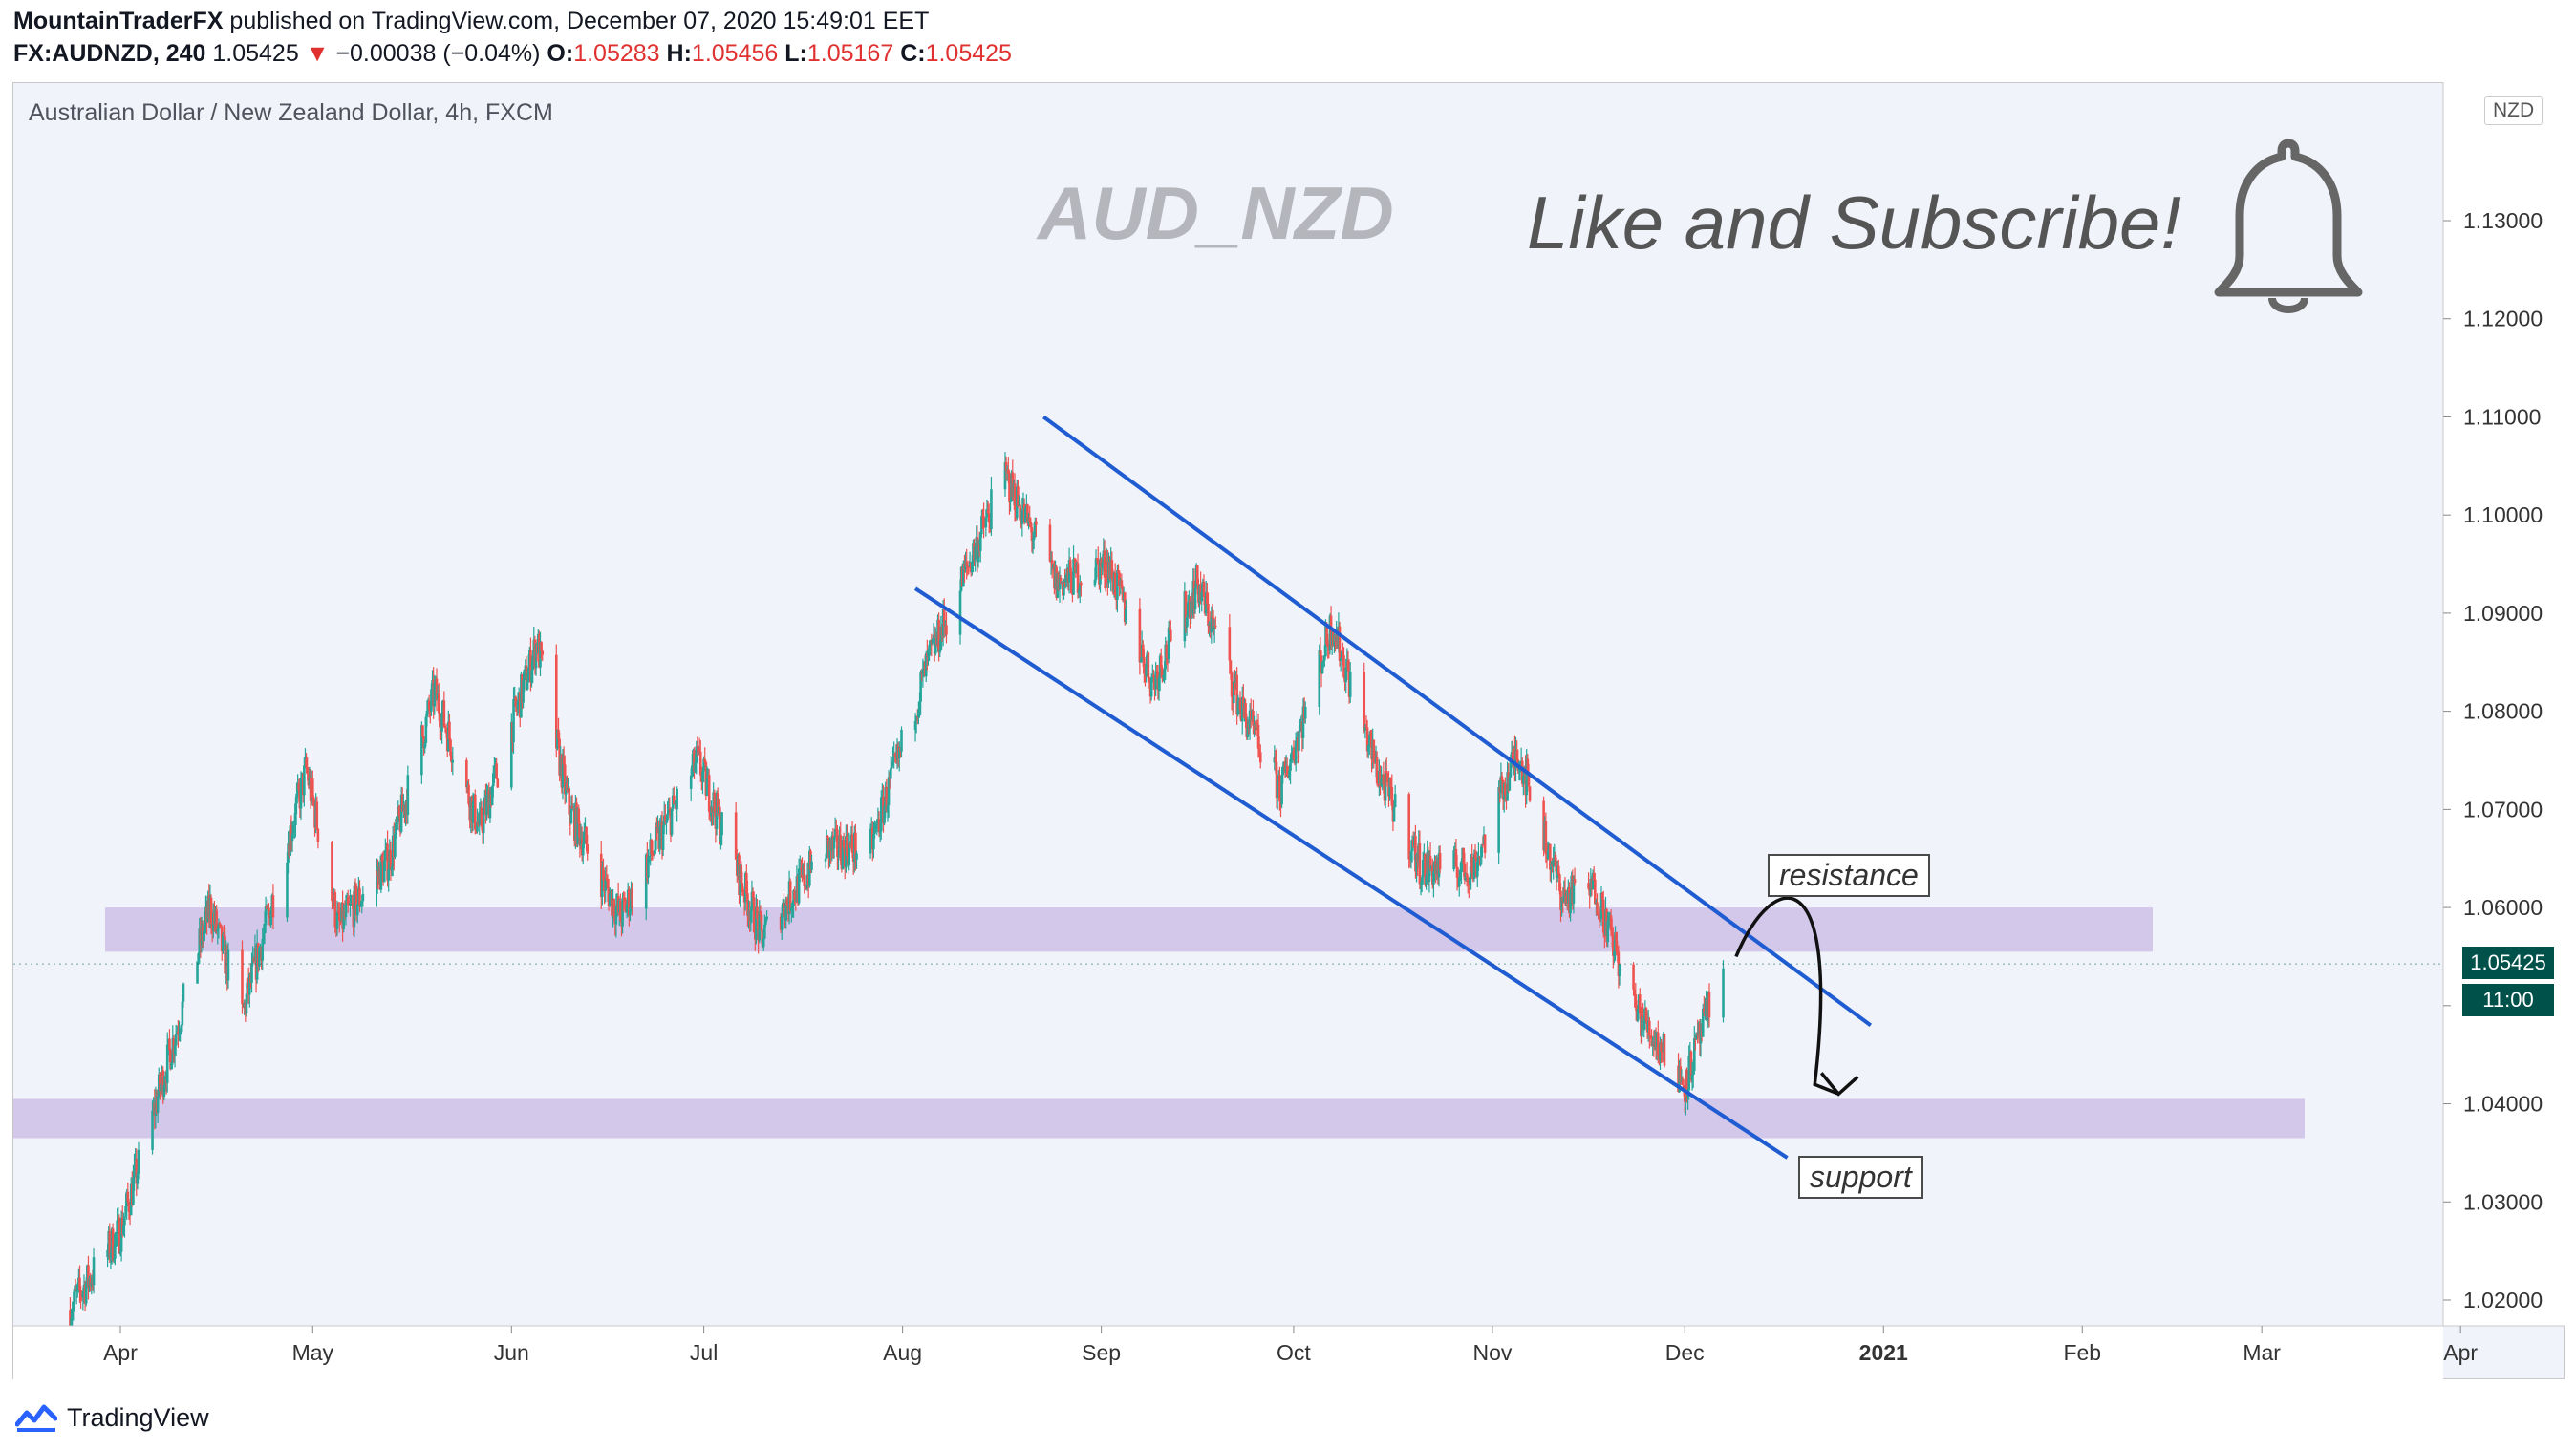 This screenshot has width=2576, height=1450. I want to click on projection-arrowhead, so click(1839, 1084).